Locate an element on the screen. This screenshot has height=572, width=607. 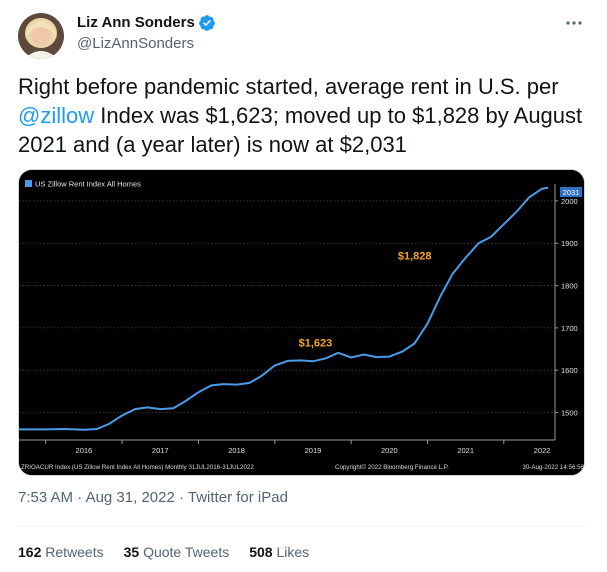
last-value-label: 2031 is located at coordinates (571, 192).